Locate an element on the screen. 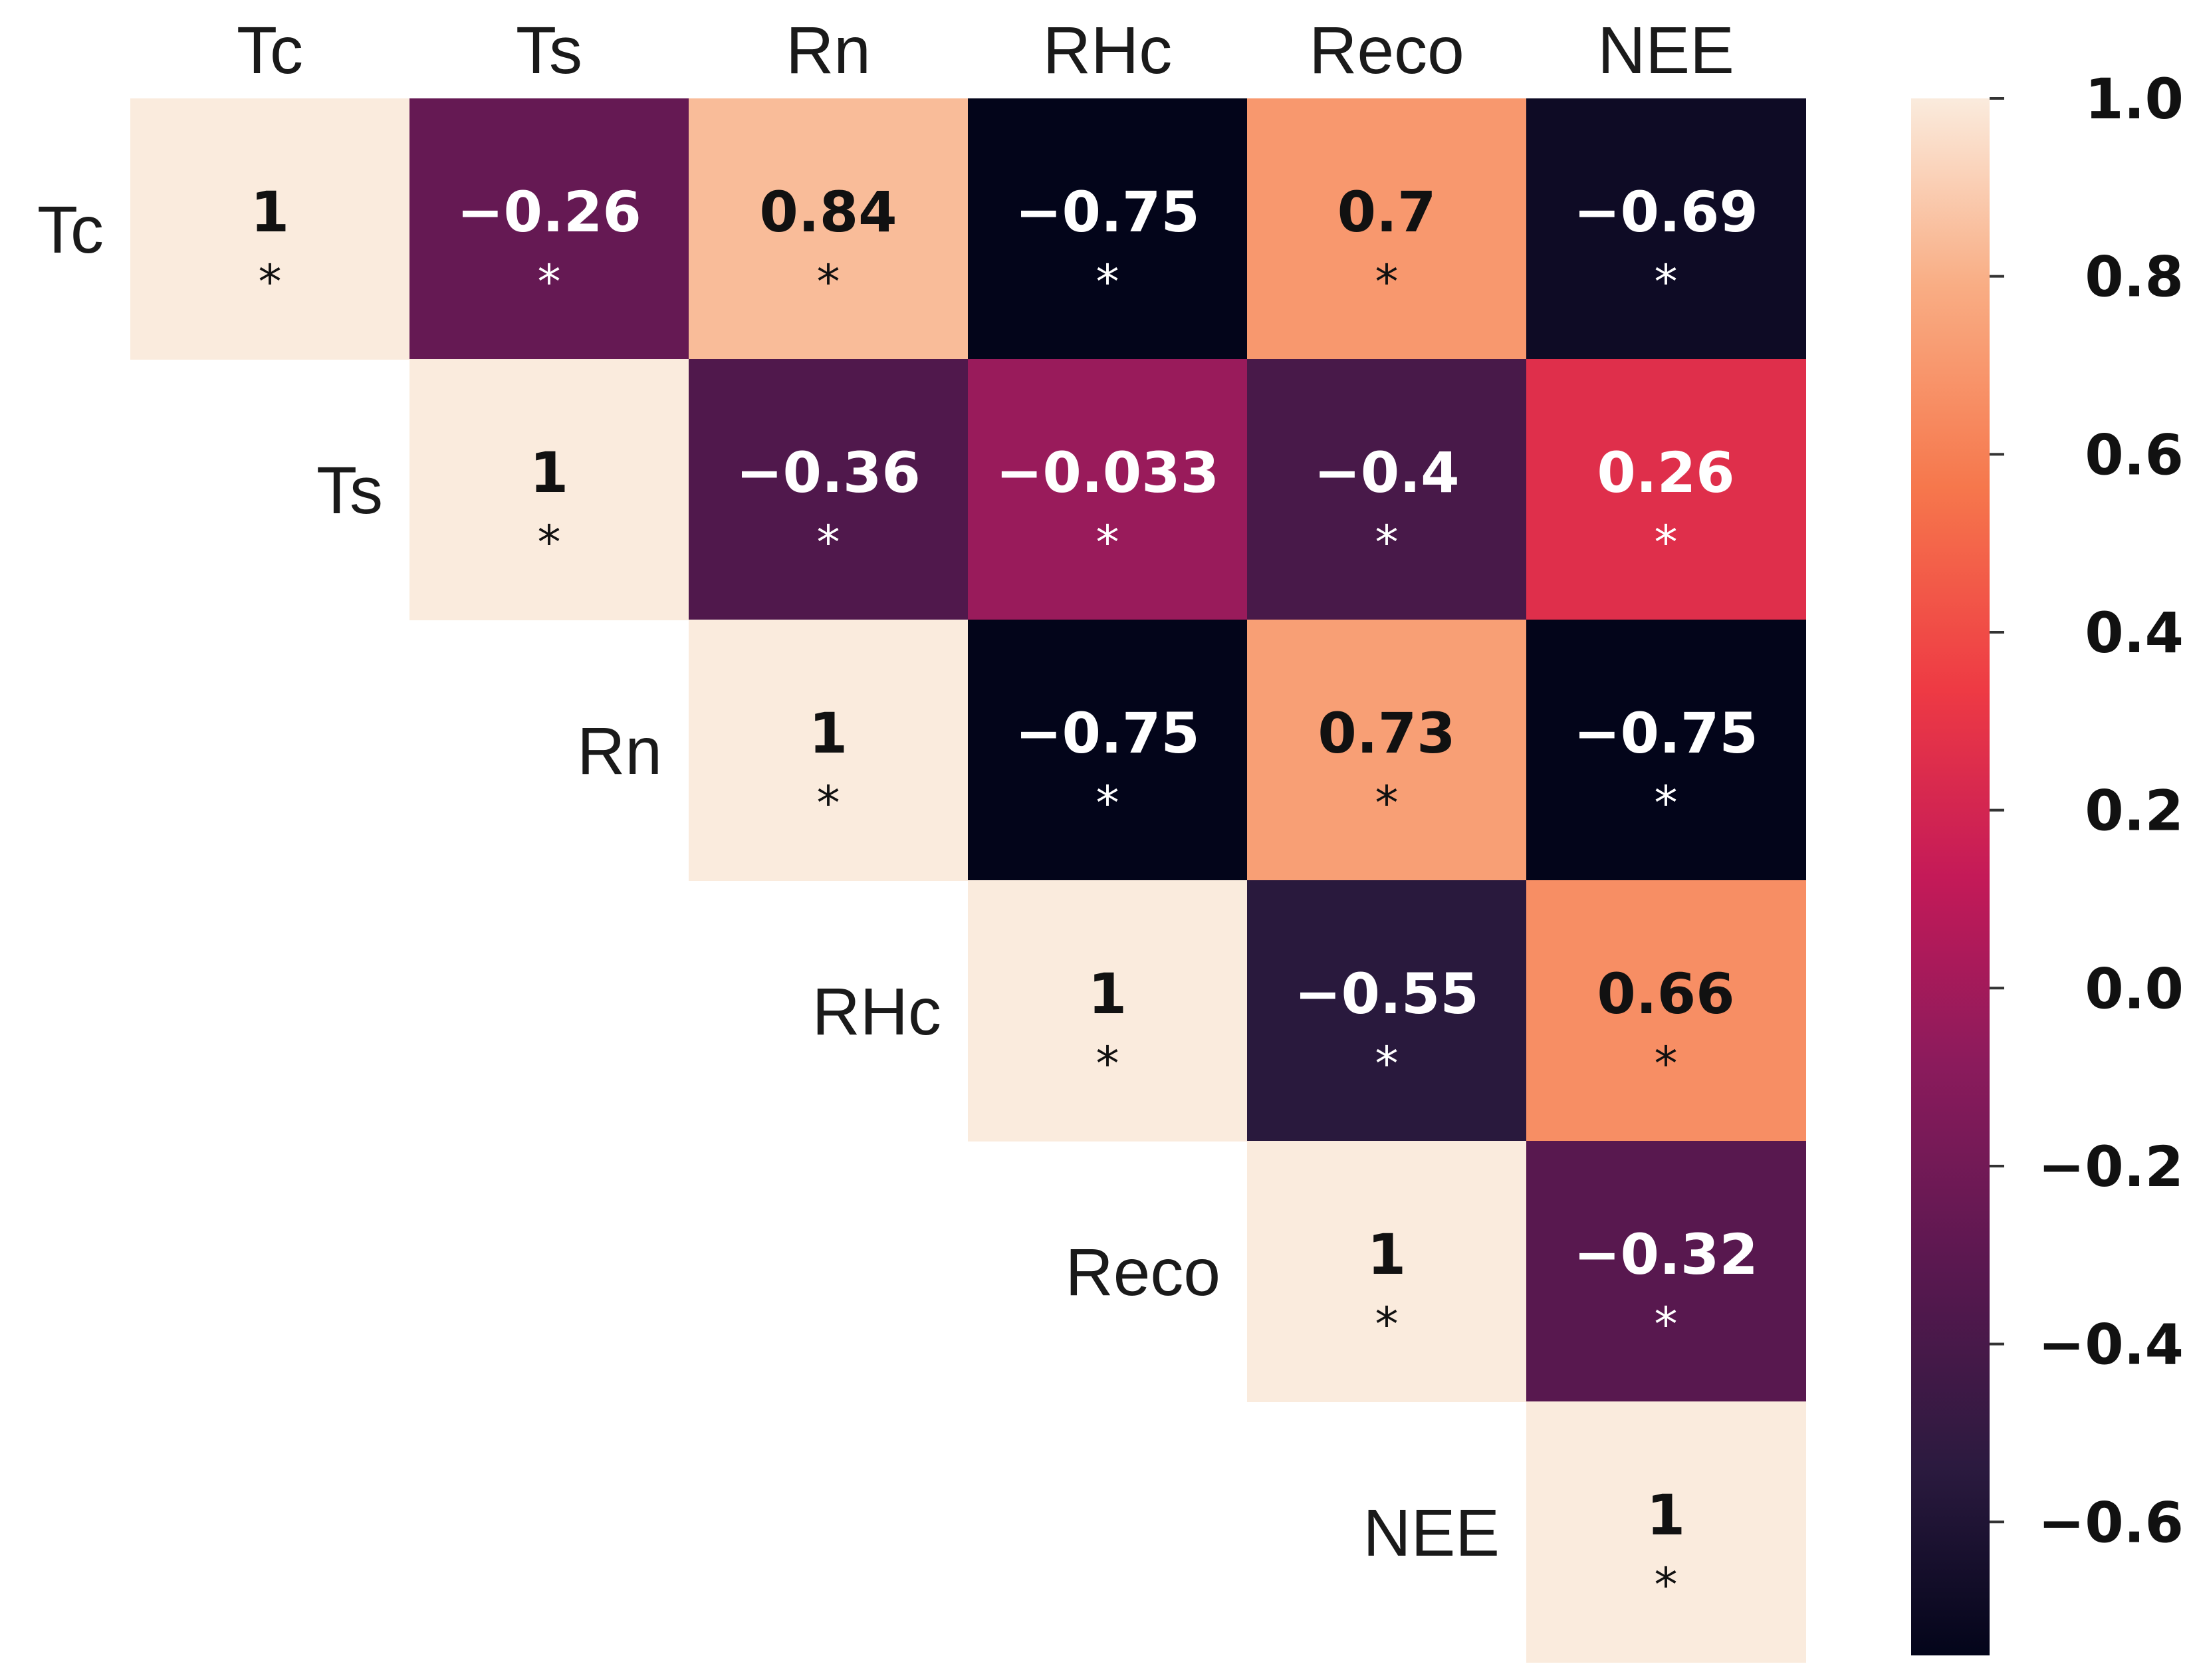 This screenshot has height=1680, width=2193. row-label-RHc: RHc is located at coordinates (876, 1012).